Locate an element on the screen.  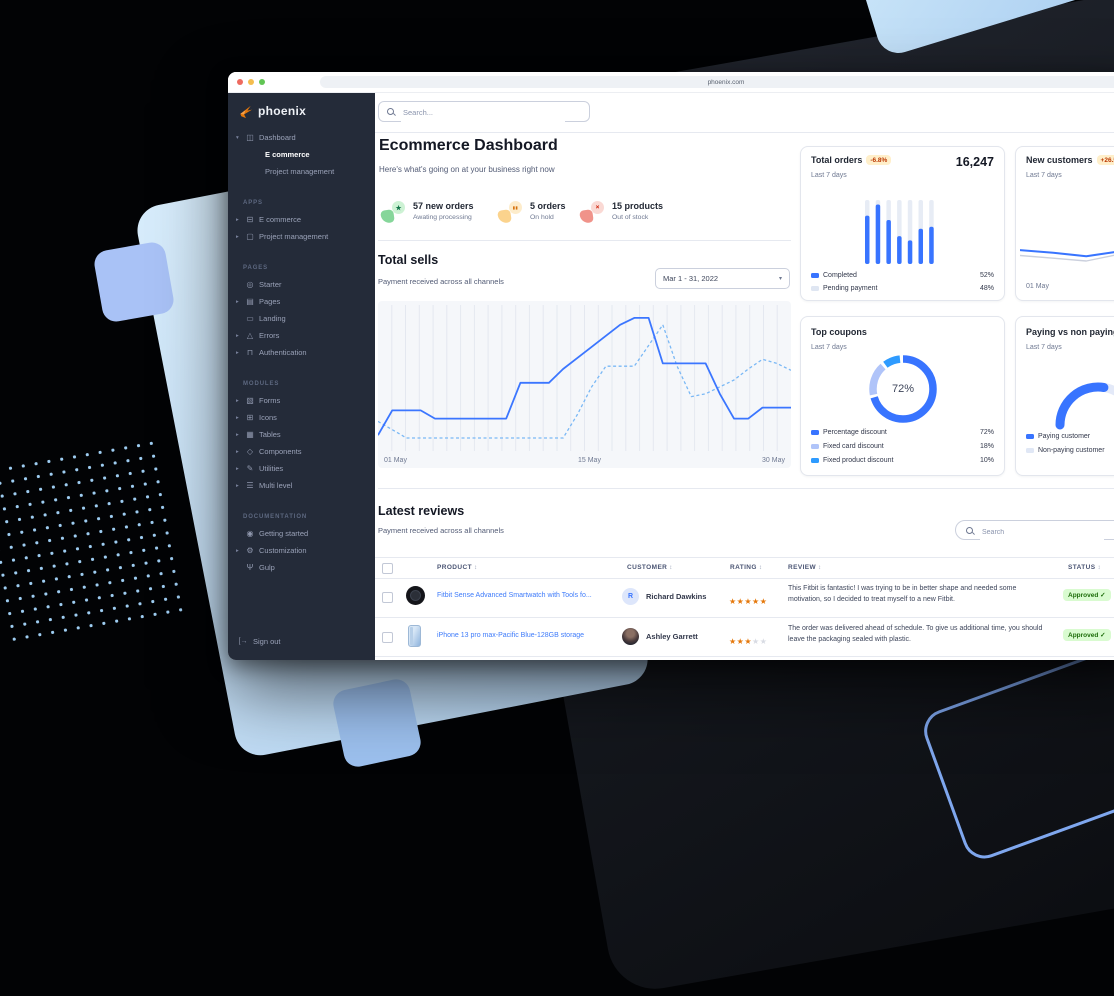
bg-dot-grid is located at coordinates (96, 542).